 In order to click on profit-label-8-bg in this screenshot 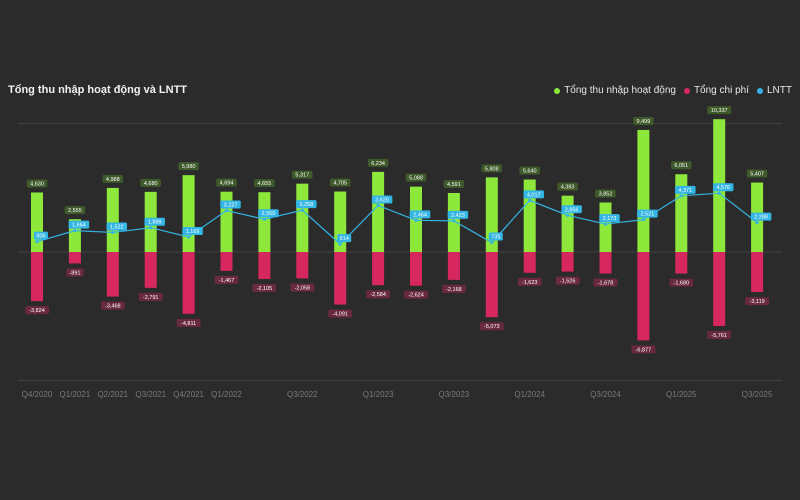, I will do `click(344, 238)`.